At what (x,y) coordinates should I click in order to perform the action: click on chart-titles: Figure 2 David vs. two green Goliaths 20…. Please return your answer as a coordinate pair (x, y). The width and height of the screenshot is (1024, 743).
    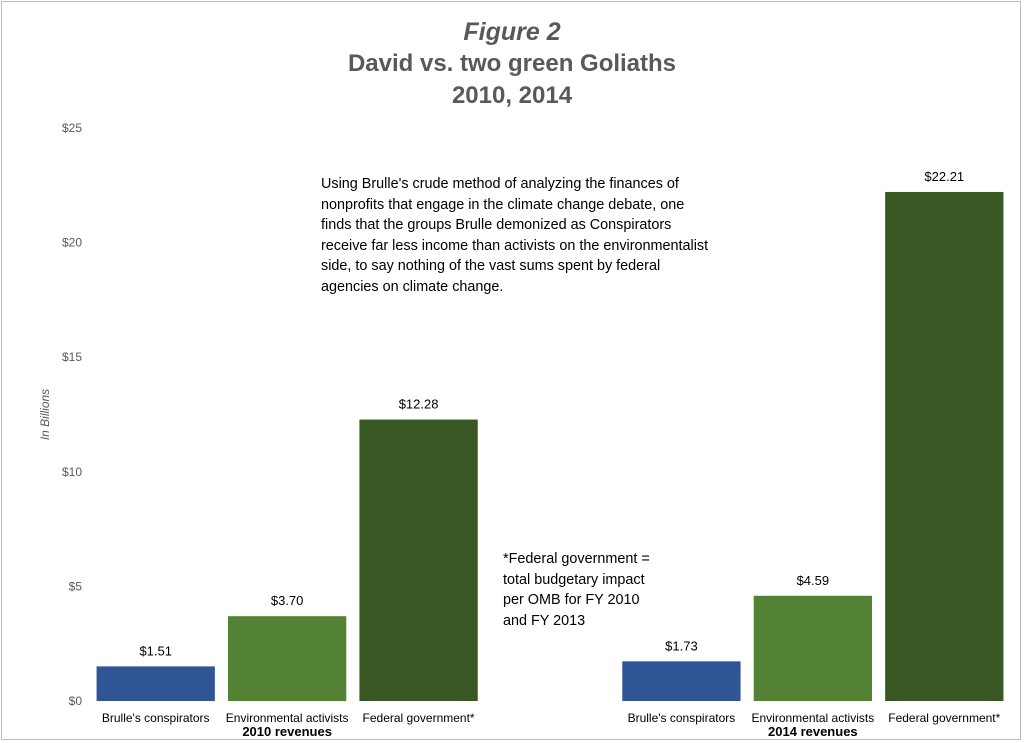
    Looking at the image, I should click on (512, 64).